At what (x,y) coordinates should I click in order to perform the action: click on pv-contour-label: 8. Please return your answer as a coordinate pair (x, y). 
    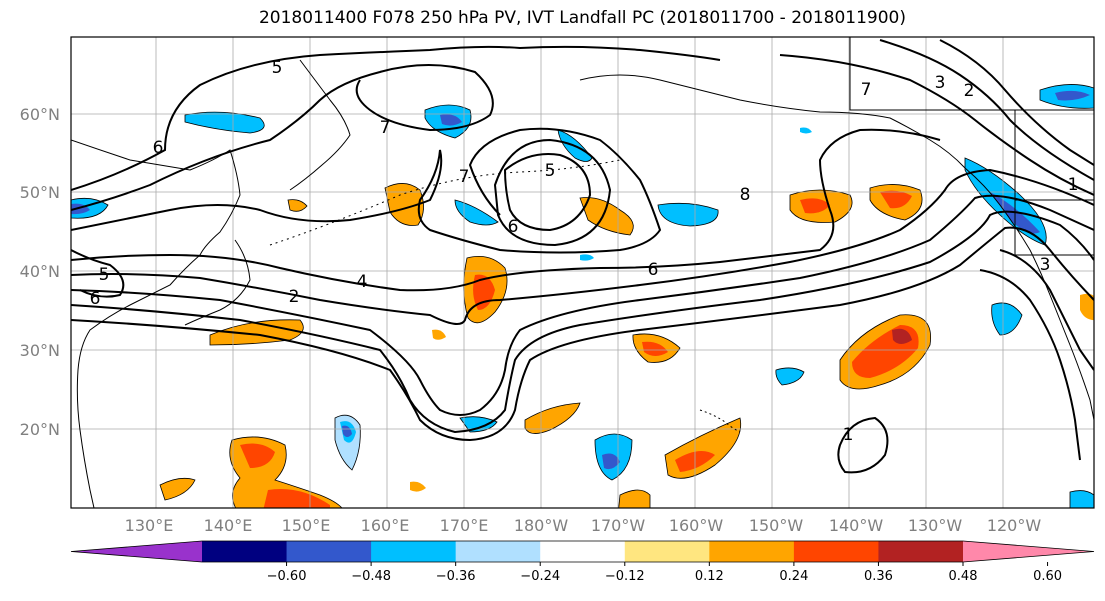
    Looking at the image, I should click on (745, 195).